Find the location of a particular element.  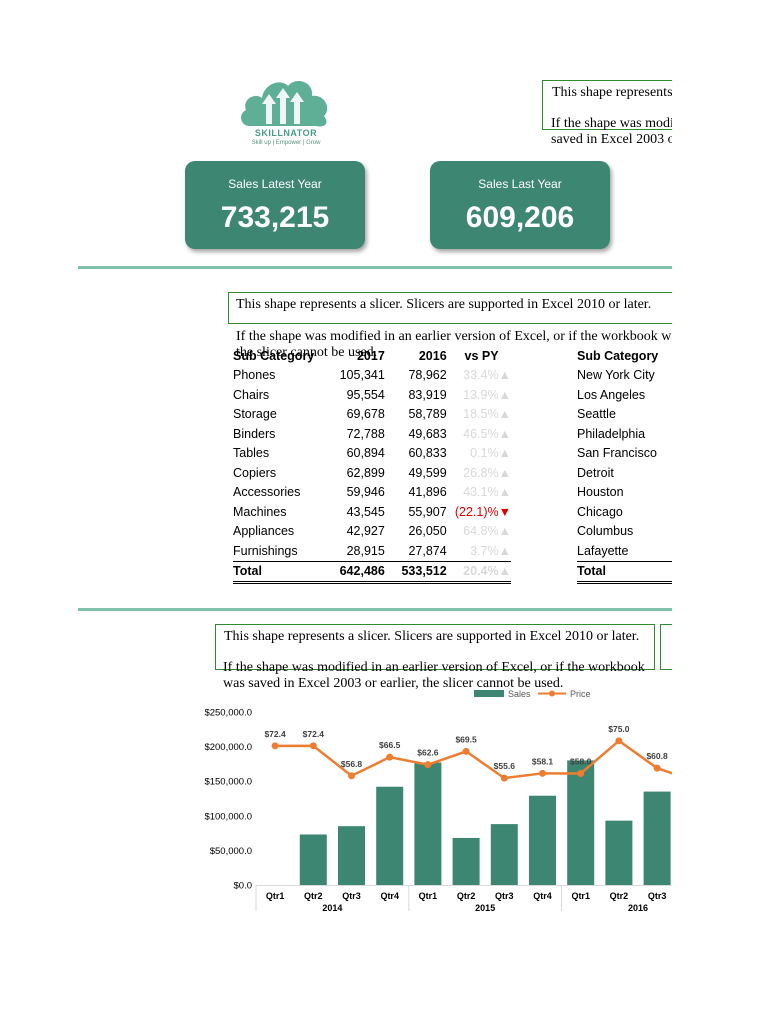

column-header: vs PY is located at coordinates (481, 355).